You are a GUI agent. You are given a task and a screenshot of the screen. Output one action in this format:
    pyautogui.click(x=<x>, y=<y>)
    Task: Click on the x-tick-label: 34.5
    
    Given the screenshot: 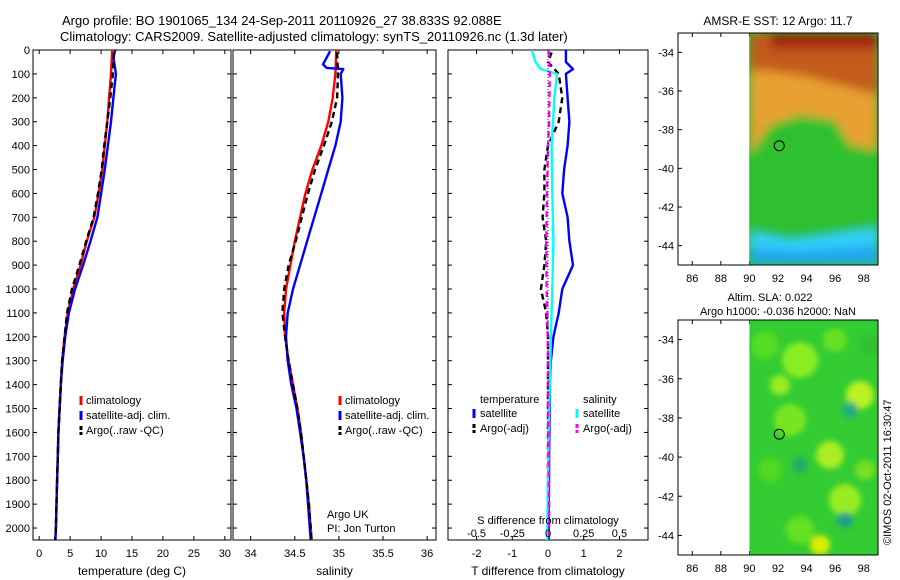 What is the action you would take?
    pyautogui.click(x=294, y=554)
    